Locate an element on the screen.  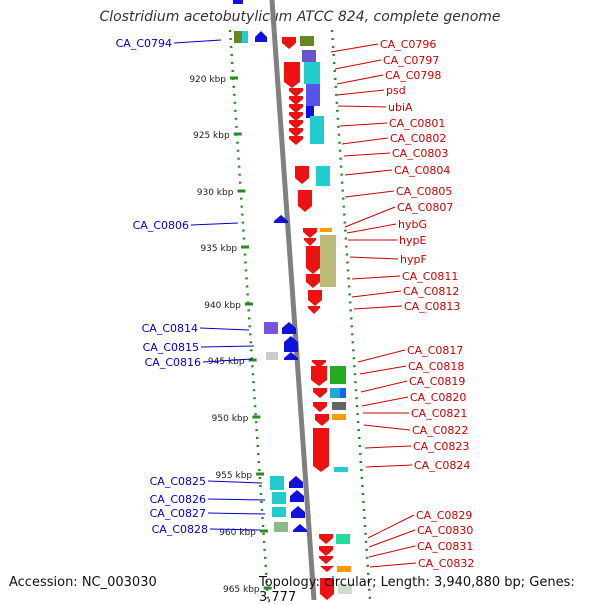
gene-label-right: CA_C0804 is located at coordinates (422, 170).